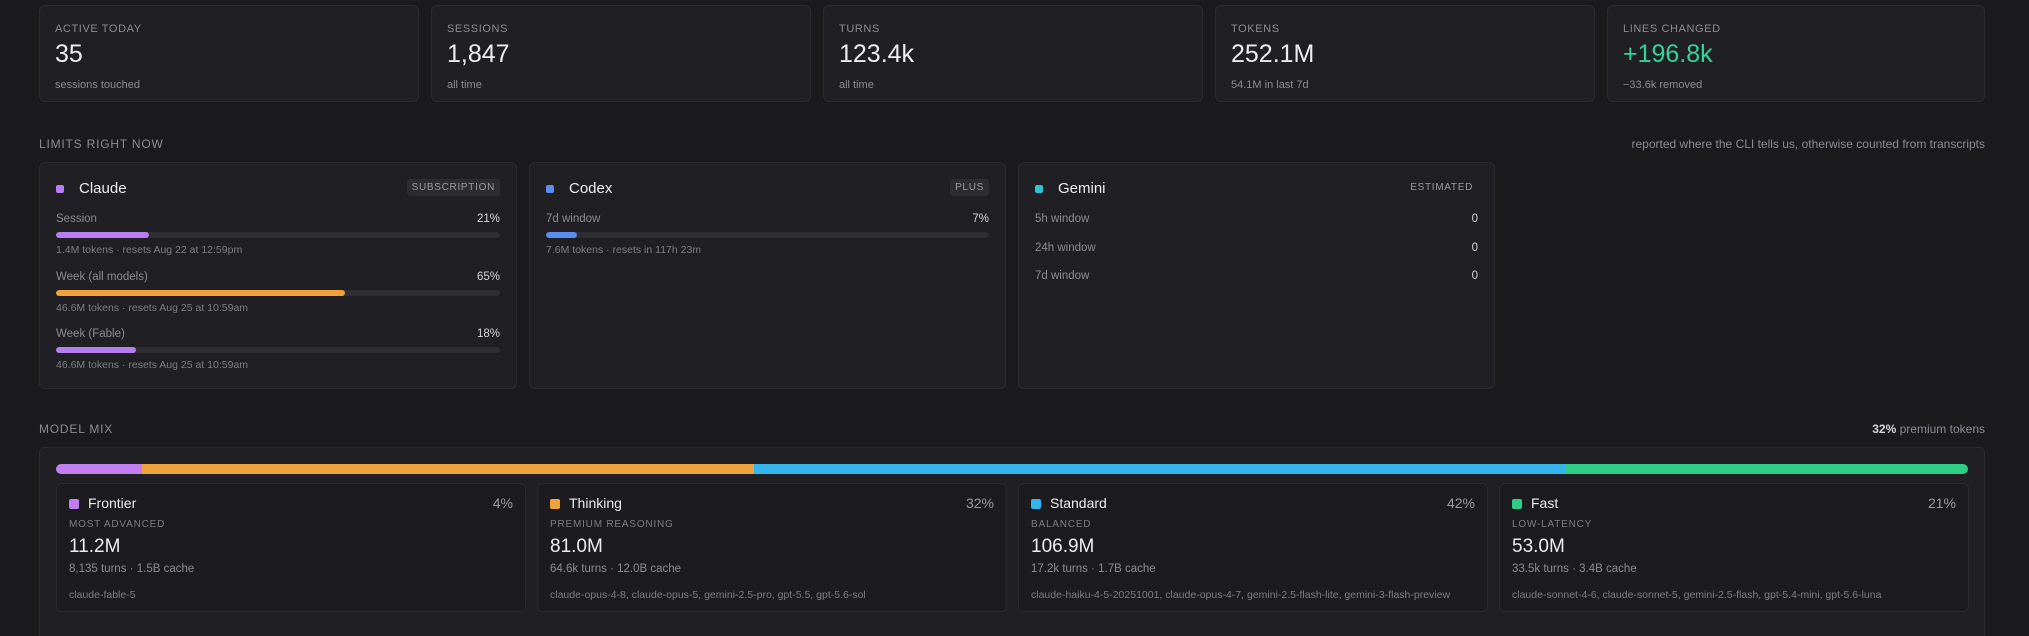  What do you see at coordinates (1545, 503) in the screenshot?
I see `tier-name: Fast` at bounding box center [1545, 503].